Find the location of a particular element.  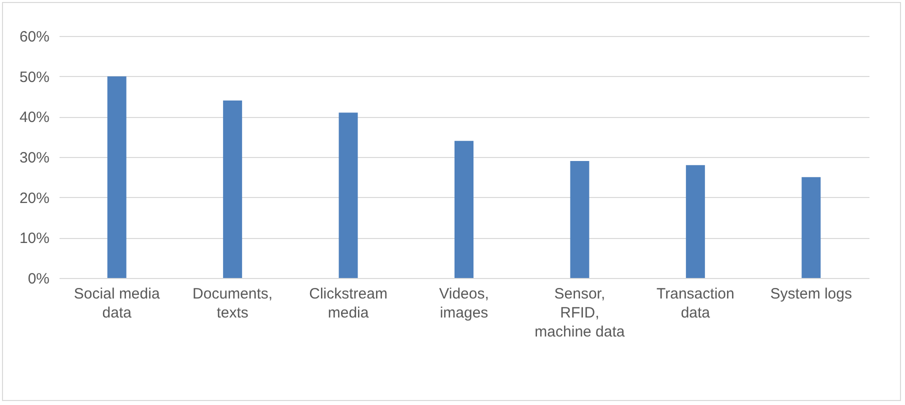

x-tick-label: Sensor, RFID, machine data is located at coordinates (580, 313).